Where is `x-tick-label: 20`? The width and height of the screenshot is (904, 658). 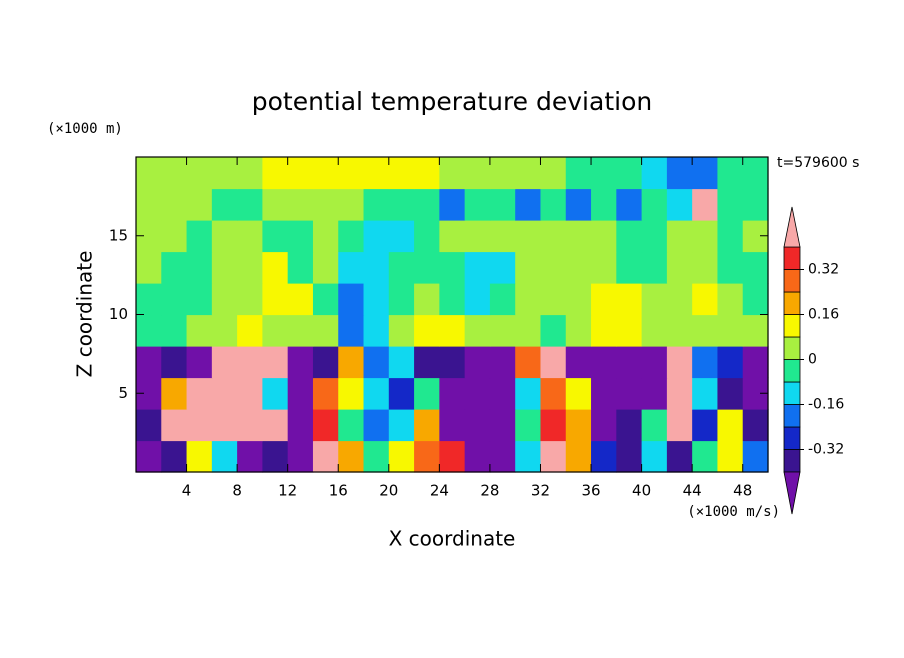 x-tick-label: 20 is located at coordinates (388, 491).